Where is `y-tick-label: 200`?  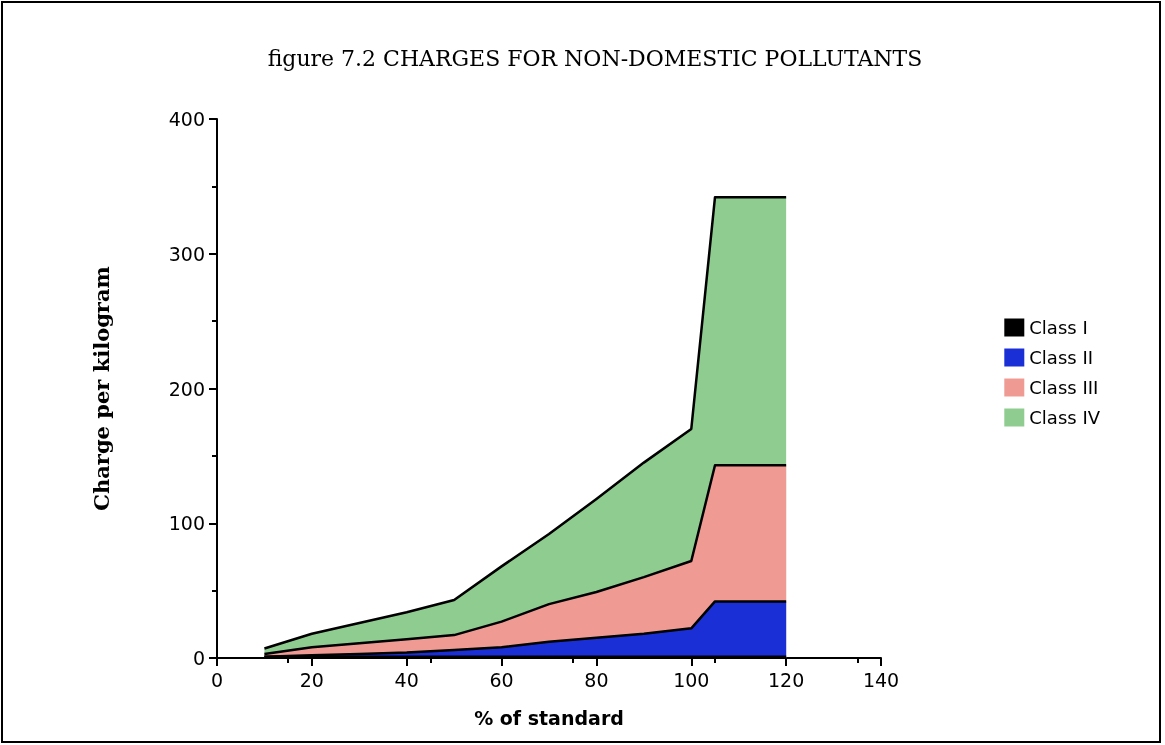
y-tick-label: 200 is located at coordinates (186, 388).